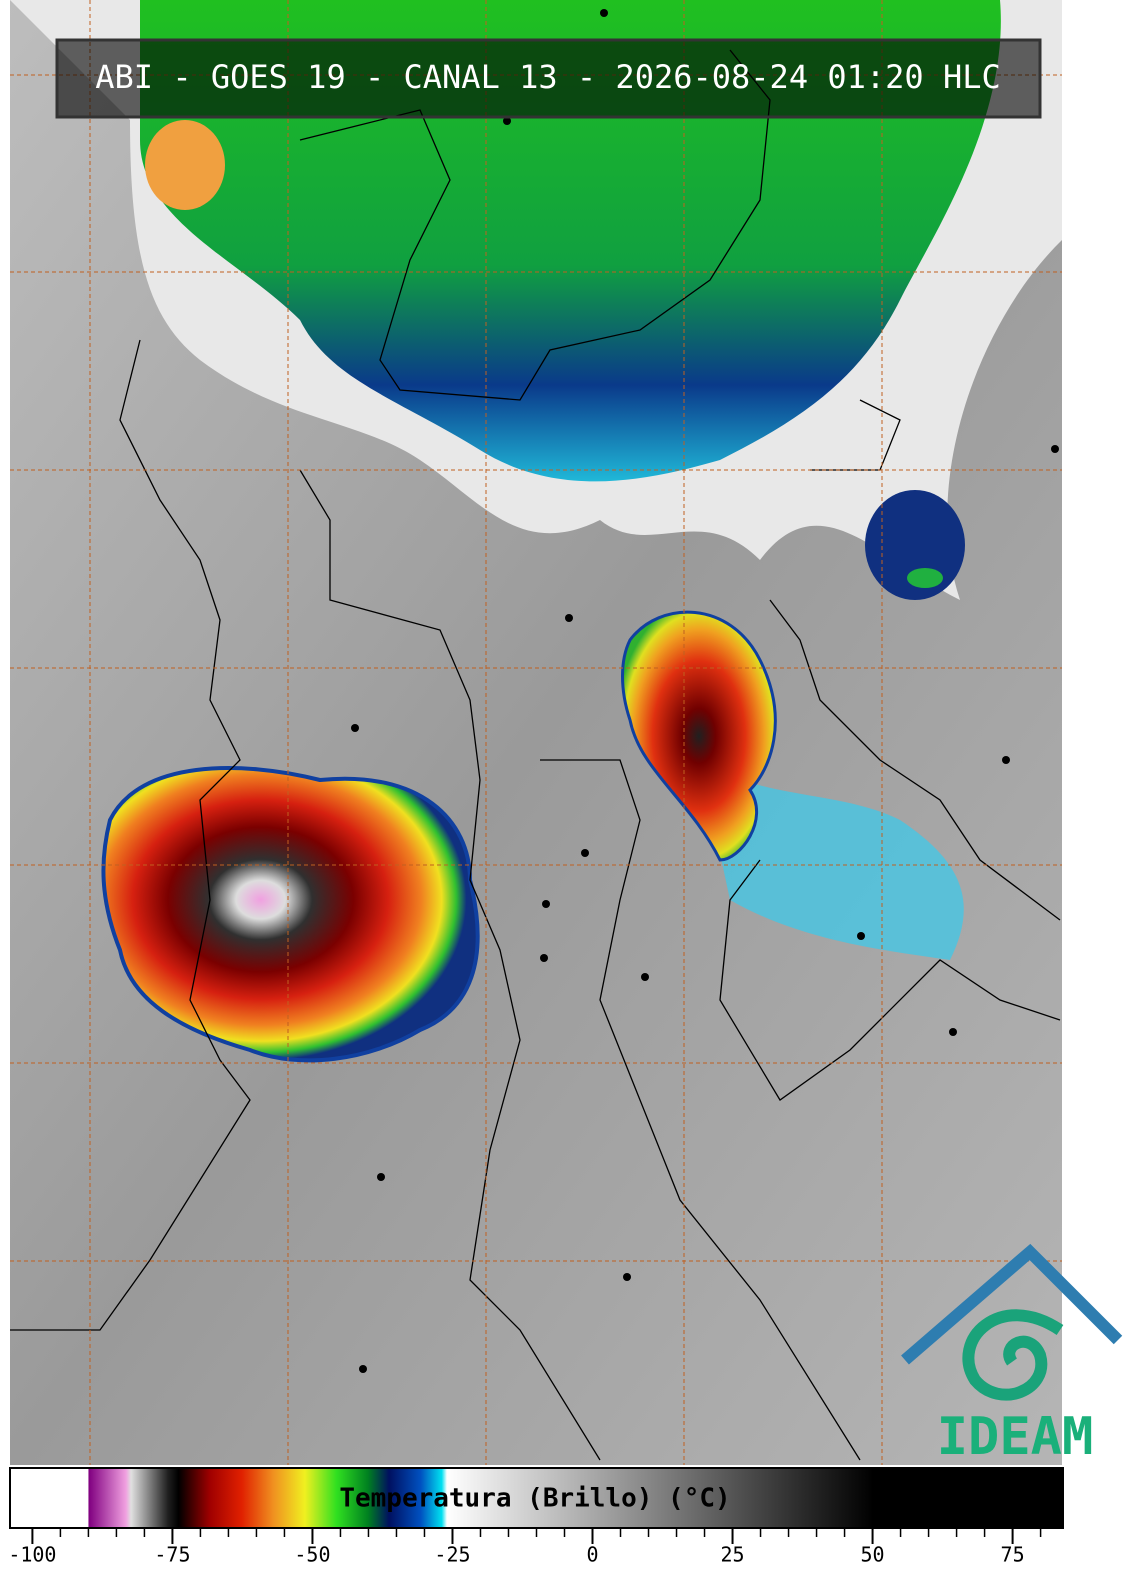 The height and width of the screenshot is (1581, 1126). I want to click on logo-text: IDEAM, so click(1015, 1437).